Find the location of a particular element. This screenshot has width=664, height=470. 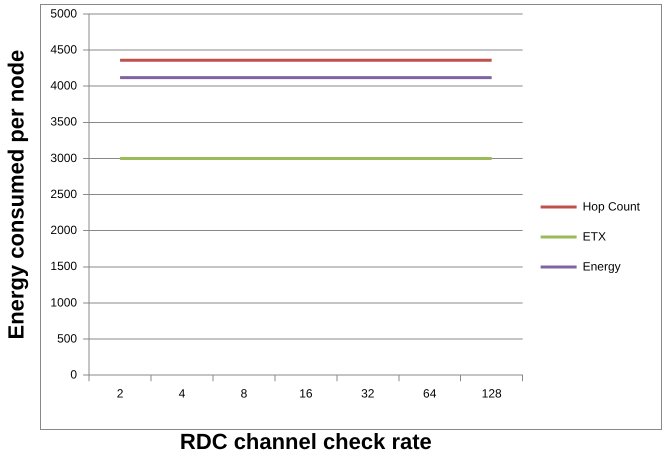

x-tick-label: 128 is located at coordinates (492, 393).